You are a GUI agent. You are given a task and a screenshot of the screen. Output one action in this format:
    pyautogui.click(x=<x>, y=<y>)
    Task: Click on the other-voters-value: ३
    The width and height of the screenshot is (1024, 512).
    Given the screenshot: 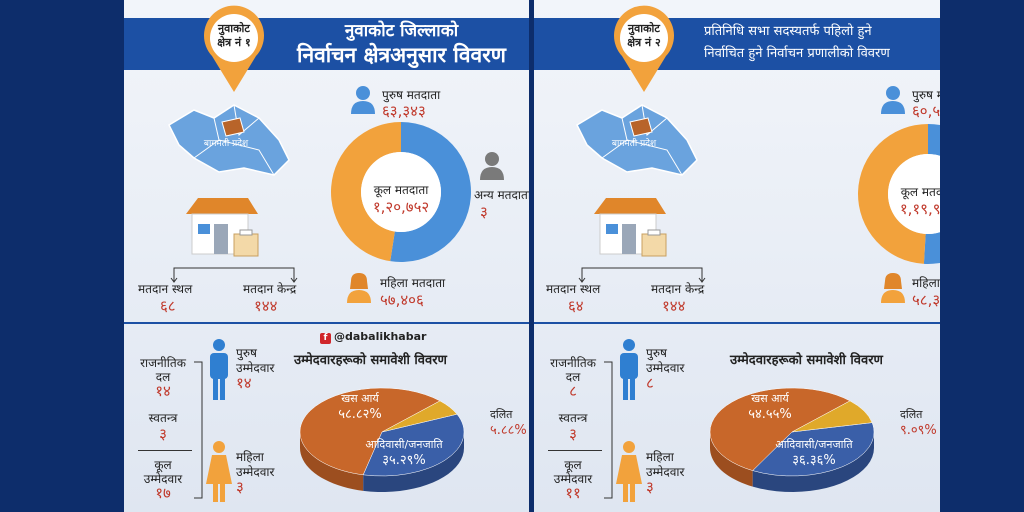 What is the action you would take?
    pyautogui.click(x=484, y=212)
    